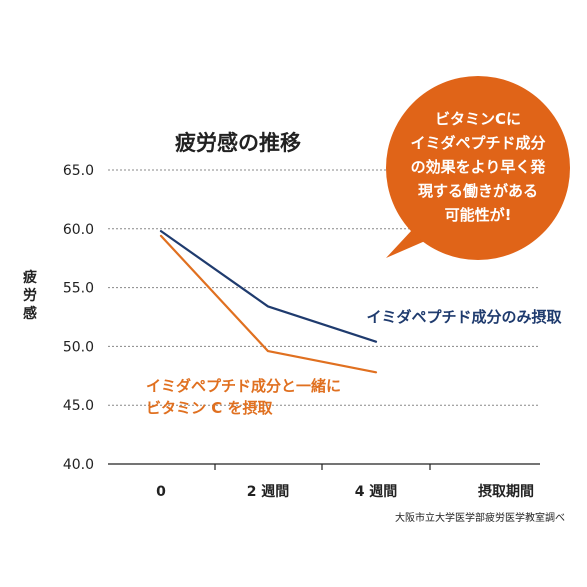  Describe the element at coordinates (78, 406) in the screenshot. I see `y-tick-label: 45.0` at that location.